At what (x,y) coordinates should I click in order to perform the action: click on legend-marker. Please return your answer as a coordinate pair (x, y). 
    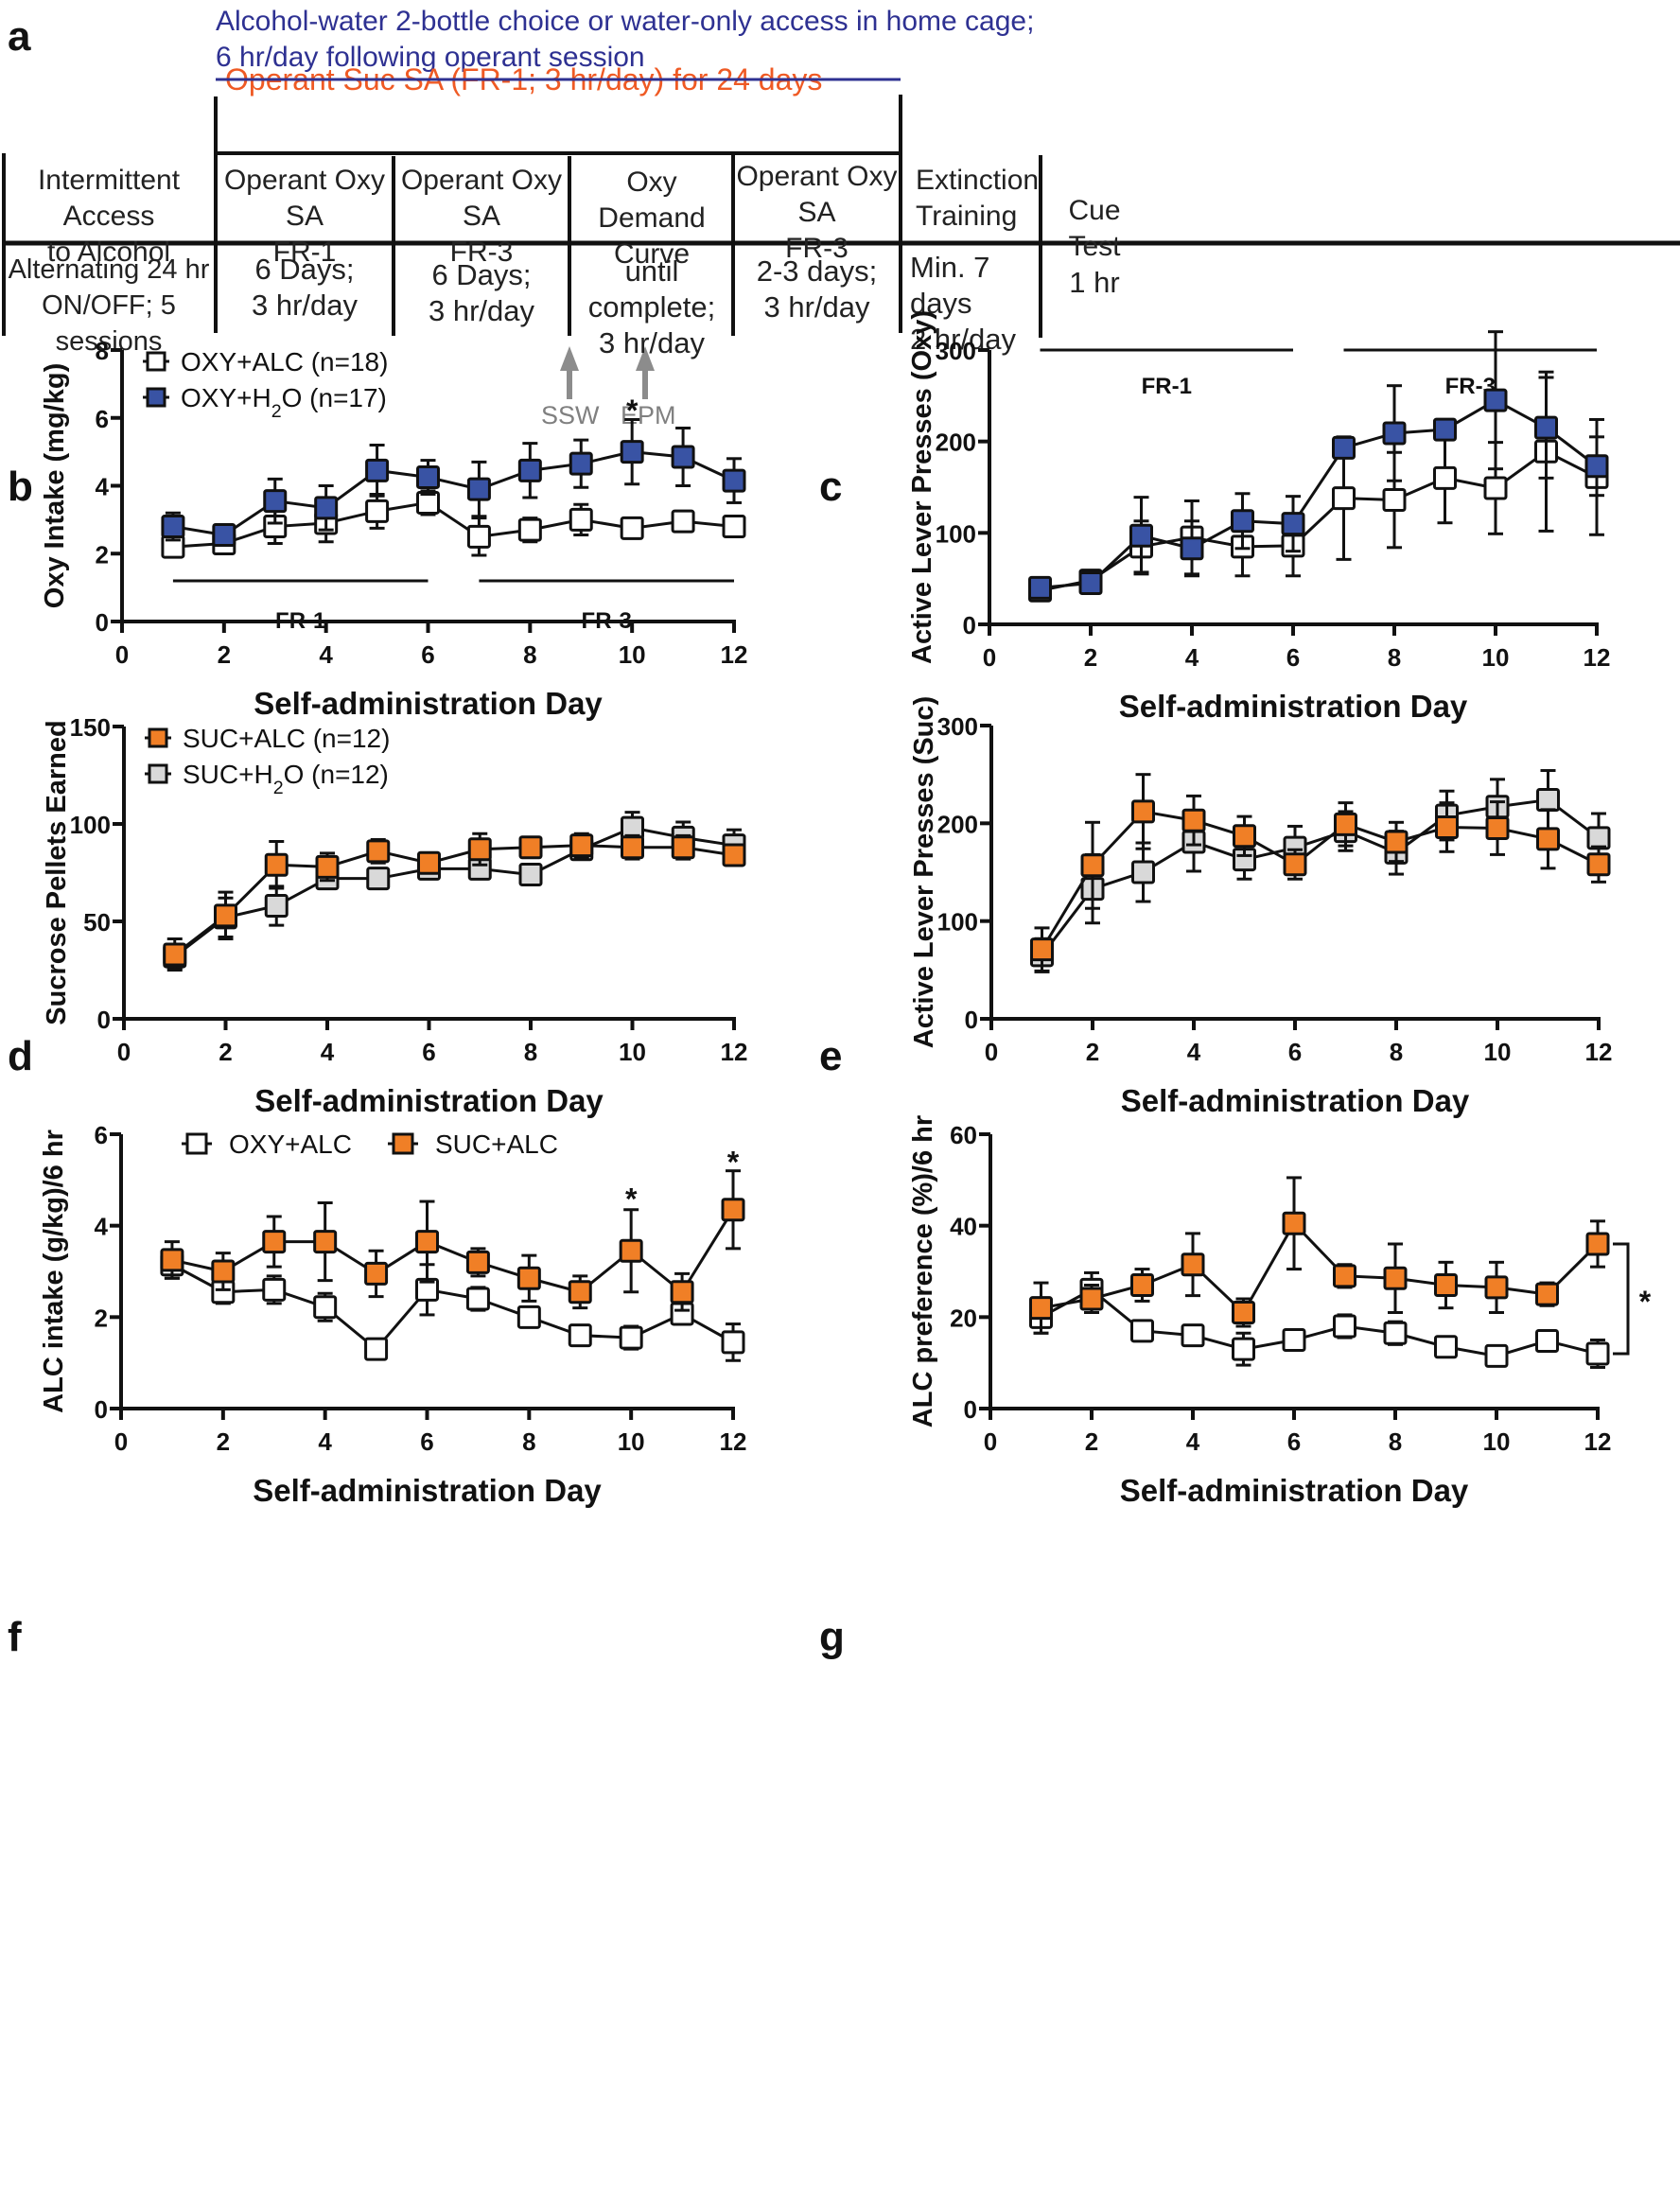
    Looking at the image, I should click on (403, 1143).